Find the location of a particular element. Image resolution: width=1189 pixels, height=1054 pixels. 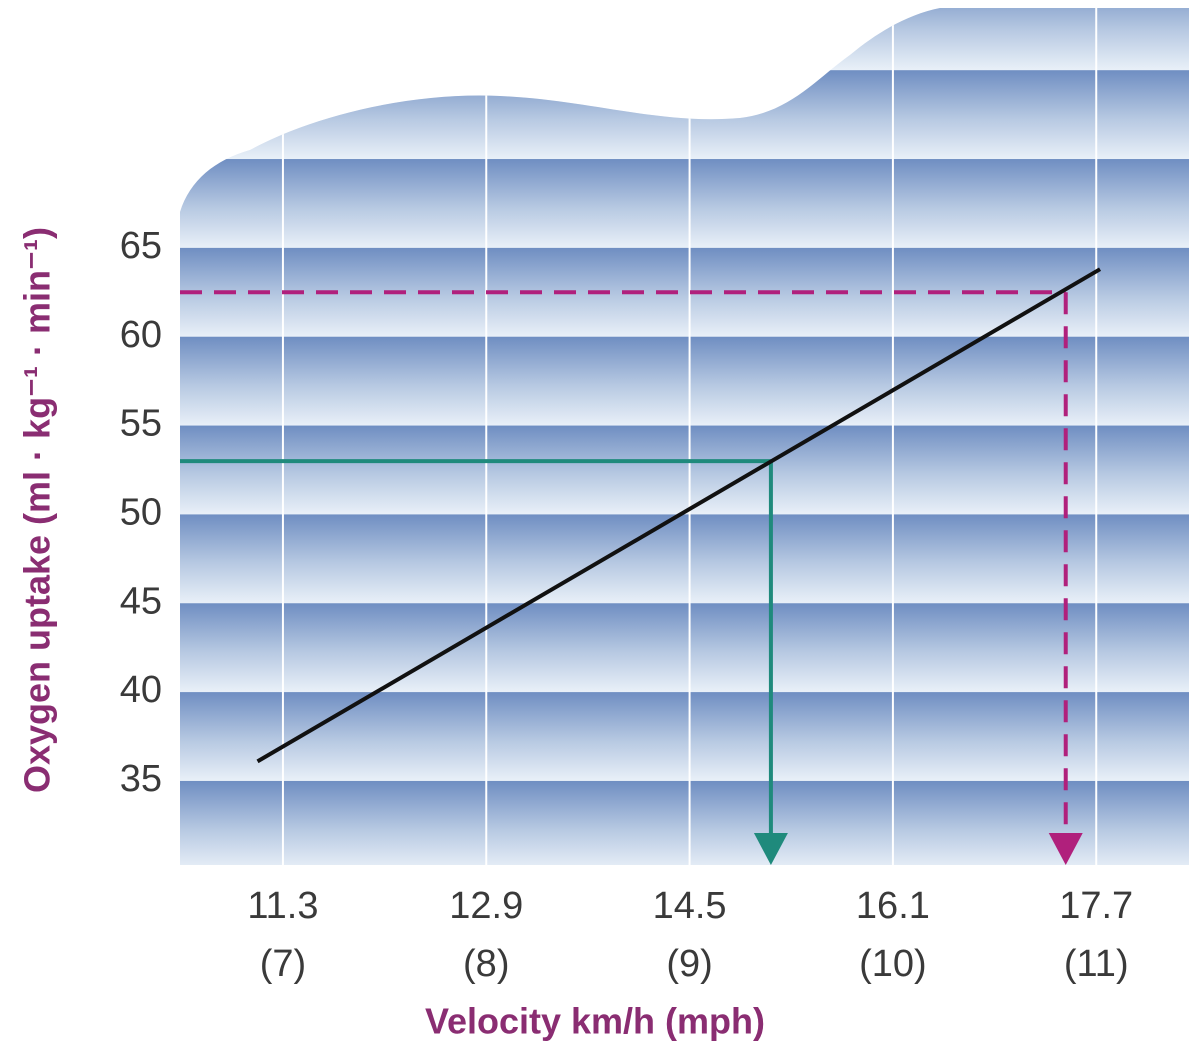

x-tick-label: 16.1 is located at coordinates (893, 906).